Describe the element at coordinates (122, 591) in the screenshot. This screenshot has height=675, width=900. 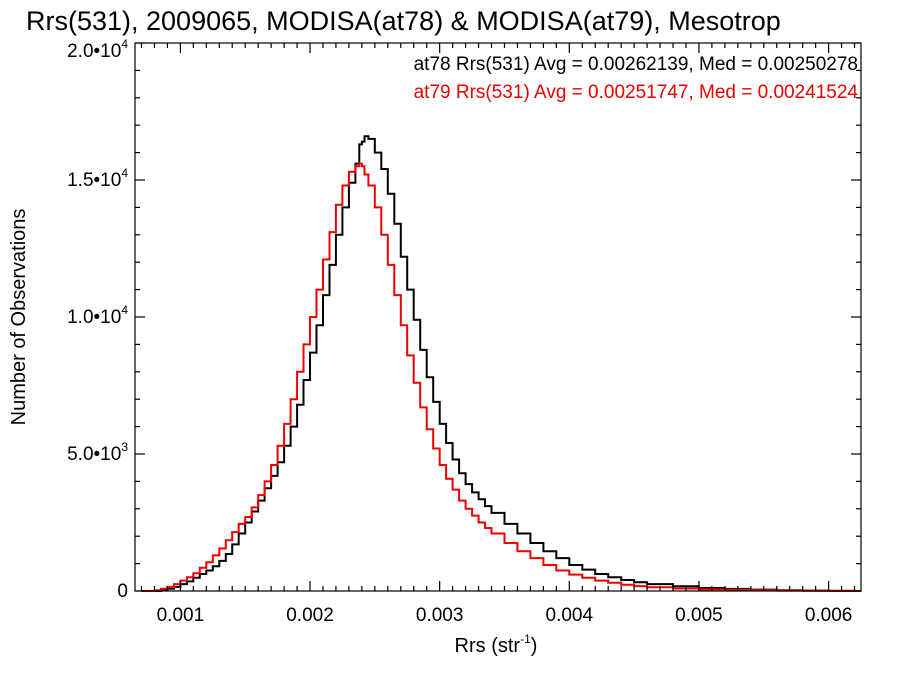
I see `y-tick-label: 0` at that location.